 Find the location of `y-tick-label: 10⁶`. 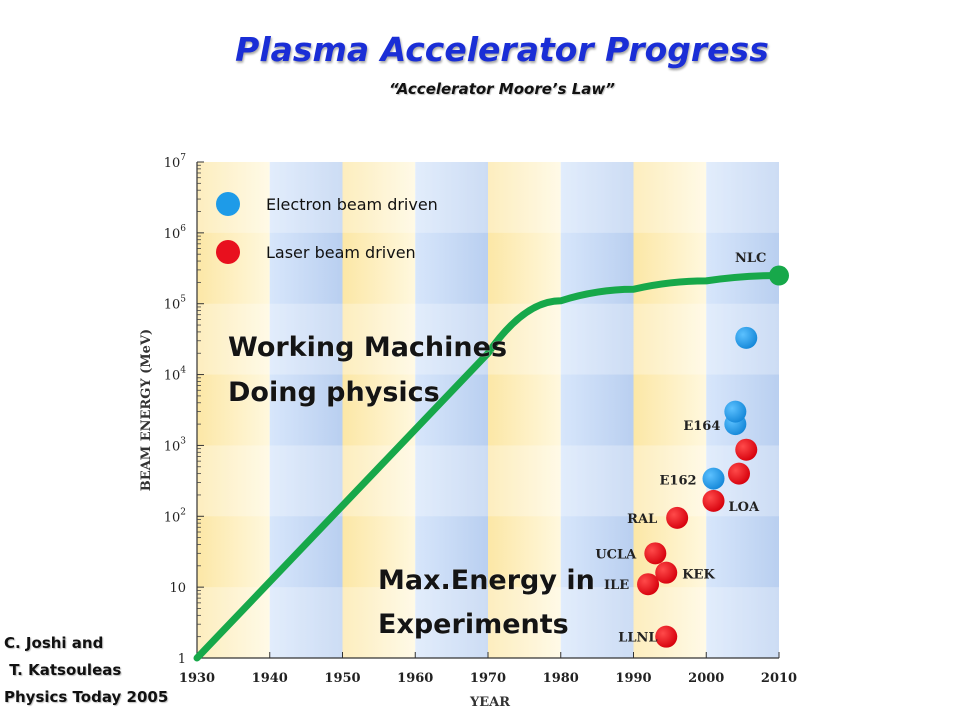

y-tick-label: 10⁶ is located at coordinates (175, 233).